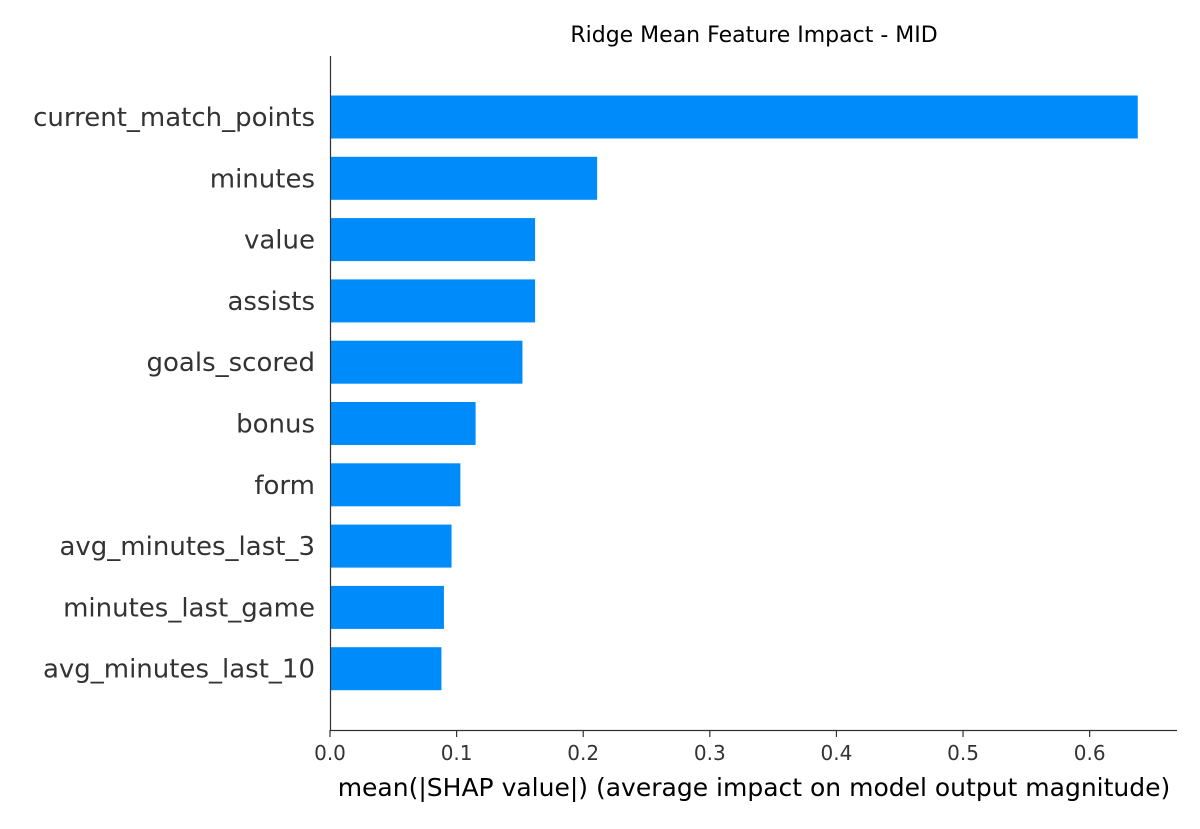 Image resolution: width=1200 pixels, height=829 pixels. I want to click on bar-goals-scored, so click(427, 362).